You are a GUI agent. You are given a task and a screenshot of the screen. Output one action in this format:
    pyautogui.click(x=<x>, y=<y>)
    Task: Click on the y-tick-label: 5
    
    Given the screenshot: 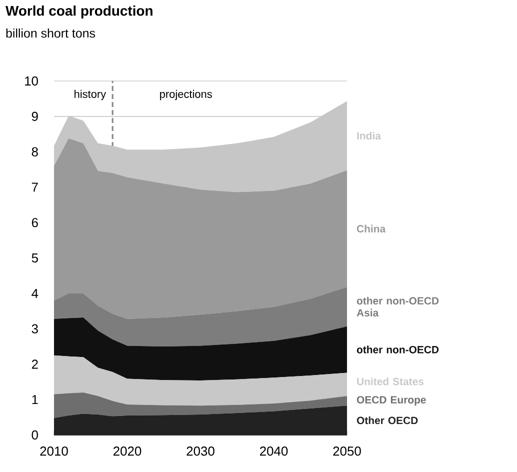 What is the action you would take?
    pyautogui.click(x=35, y=258)
    